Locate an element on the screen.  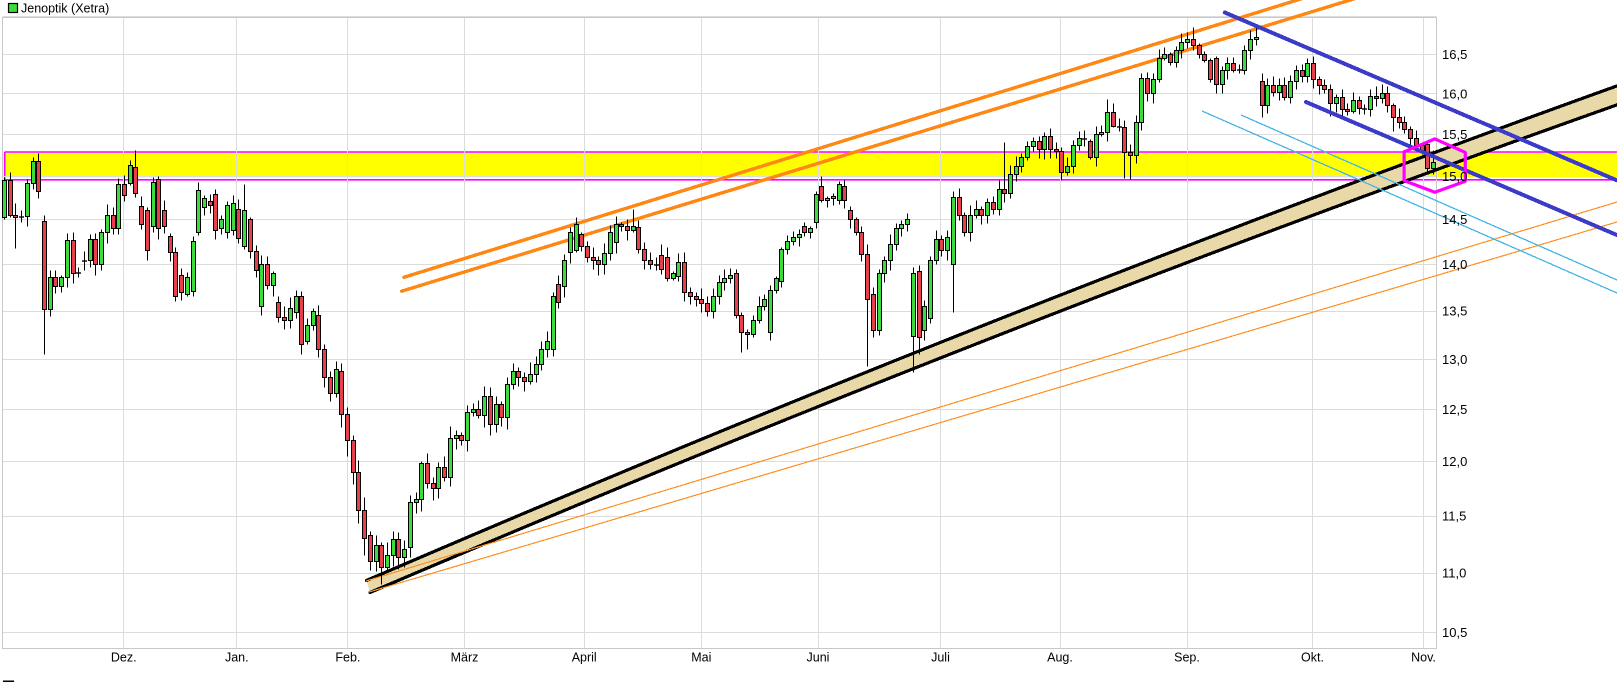
svg-text: Jan. is located at coordinates (237, 658).